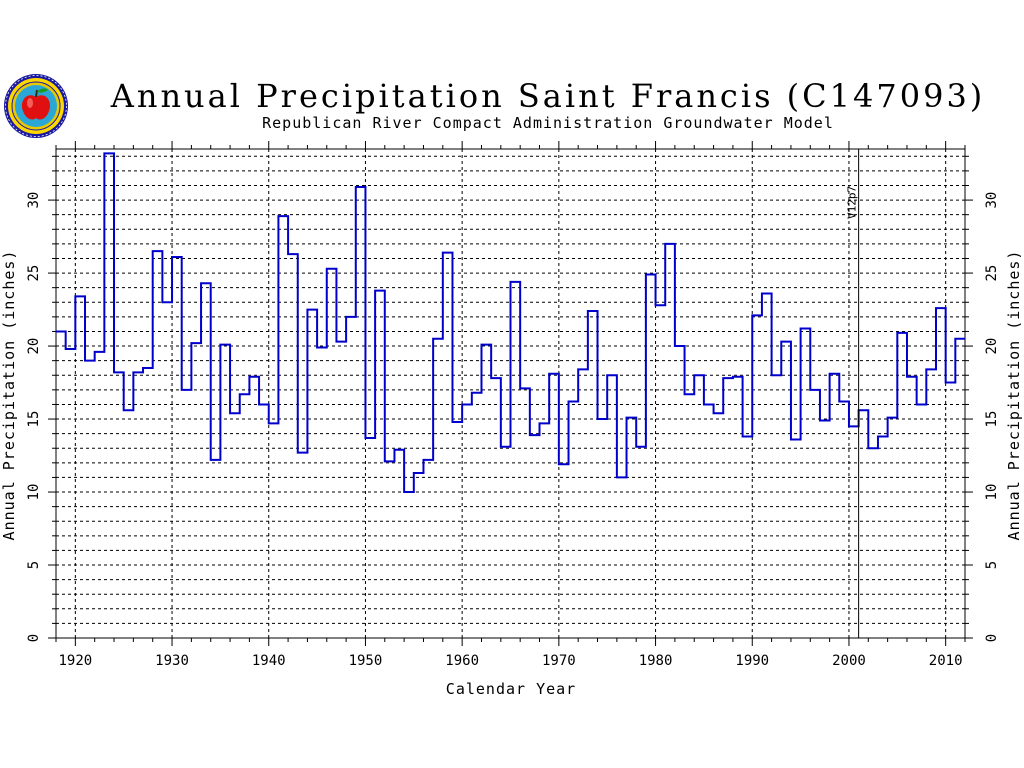 The height and width of the screenshot is (768, 1024). What do you see at coordinates (656, 661) in the screenshot?
I see `x-tick-label: 1980` at bounding box center [656, 661].